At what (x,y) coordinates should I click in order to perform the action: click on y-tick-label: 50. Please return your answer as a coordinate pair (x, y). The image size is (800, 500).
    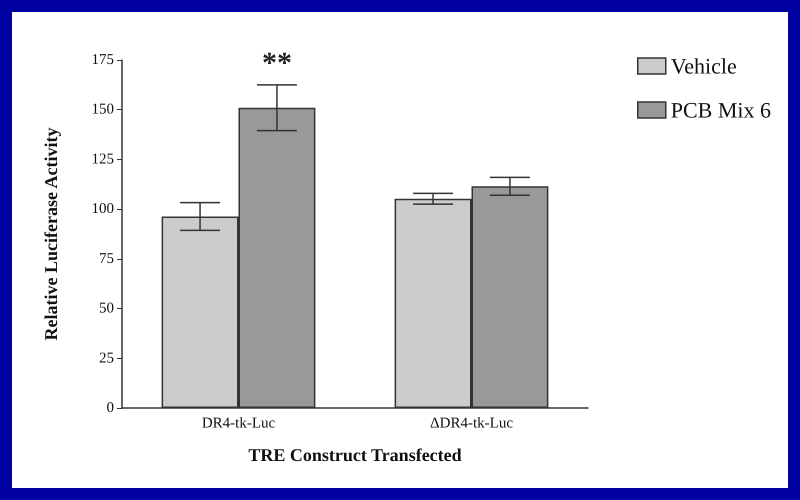
    Looking at the image, I should click on (106, 308).